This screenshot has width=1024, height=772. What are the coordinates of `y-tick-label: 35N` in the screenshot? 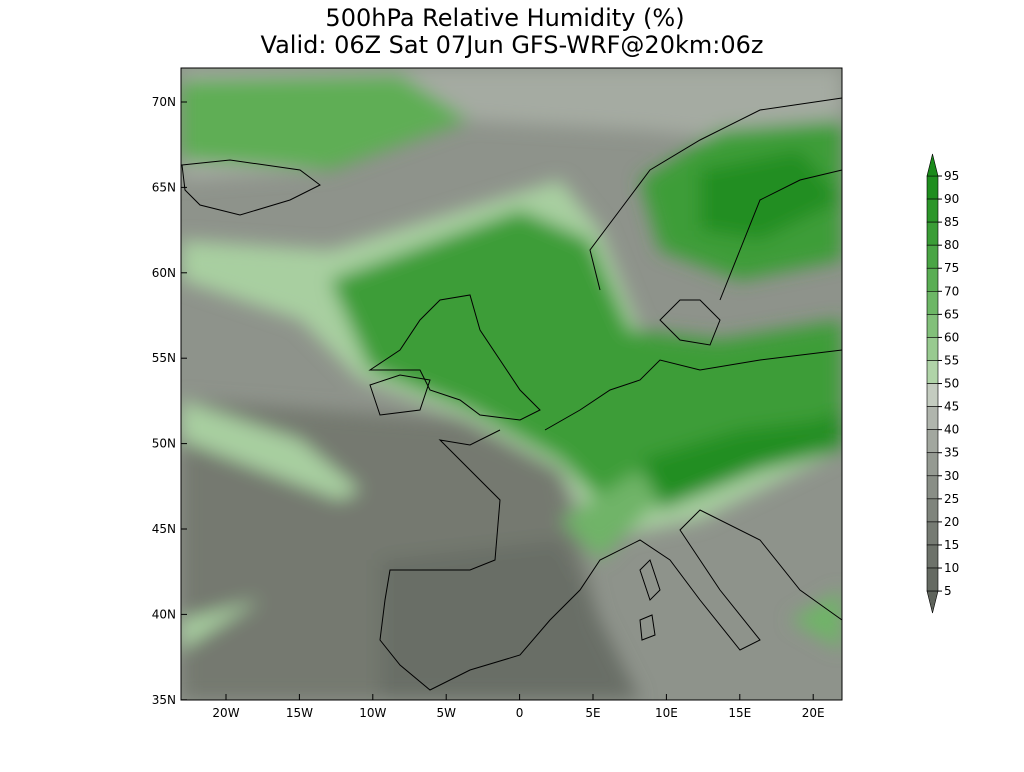 It's located at (164, 700).